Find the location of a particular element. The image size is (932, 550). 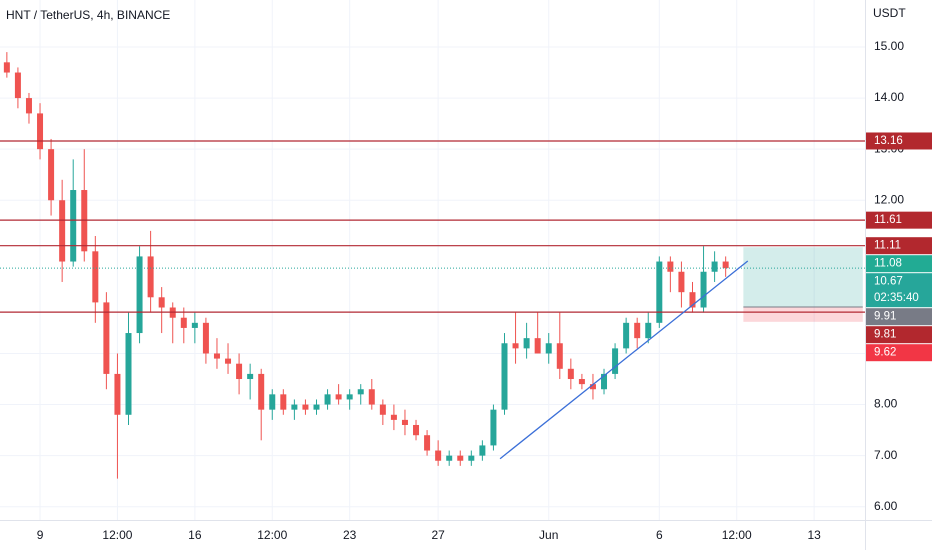

y-tick-label: 7.00 is located at coordinates (886, 455).